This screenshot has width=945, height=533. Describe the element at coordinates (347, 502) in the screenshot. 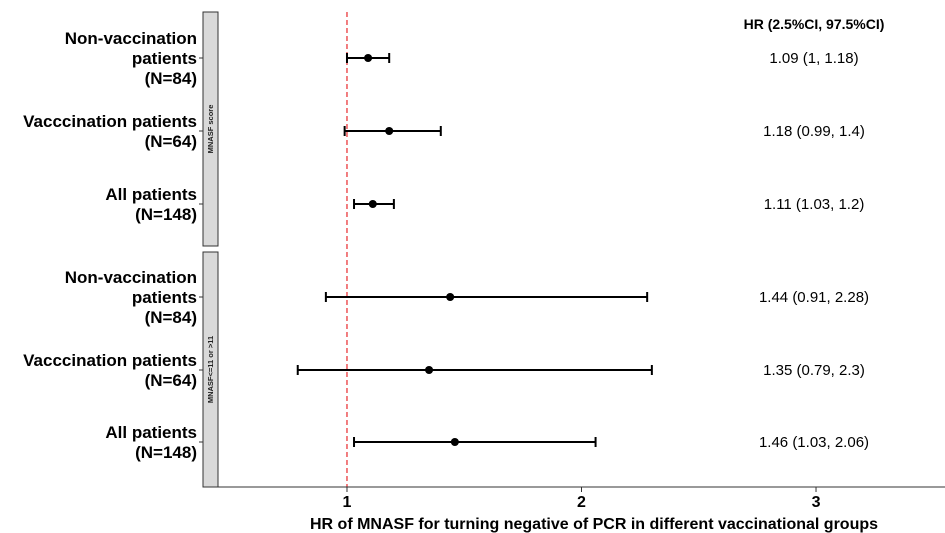

I see `x-tick-label: 1` at that location.